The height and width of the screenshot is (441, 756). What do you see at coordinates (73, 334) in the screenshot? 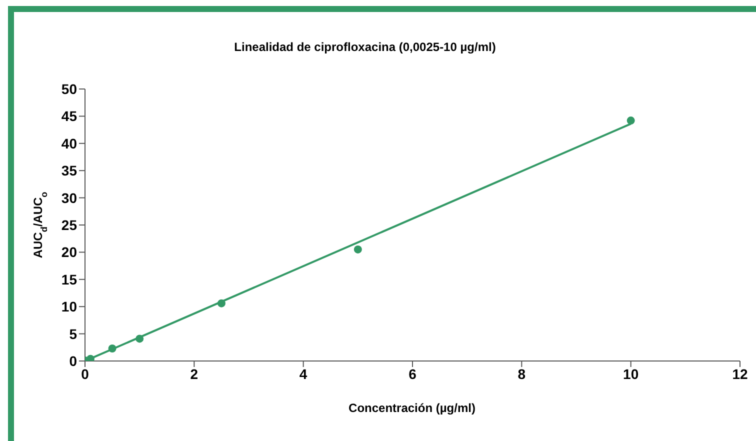
I see `y-tick-label: 5` at bounding box center [73, 334].